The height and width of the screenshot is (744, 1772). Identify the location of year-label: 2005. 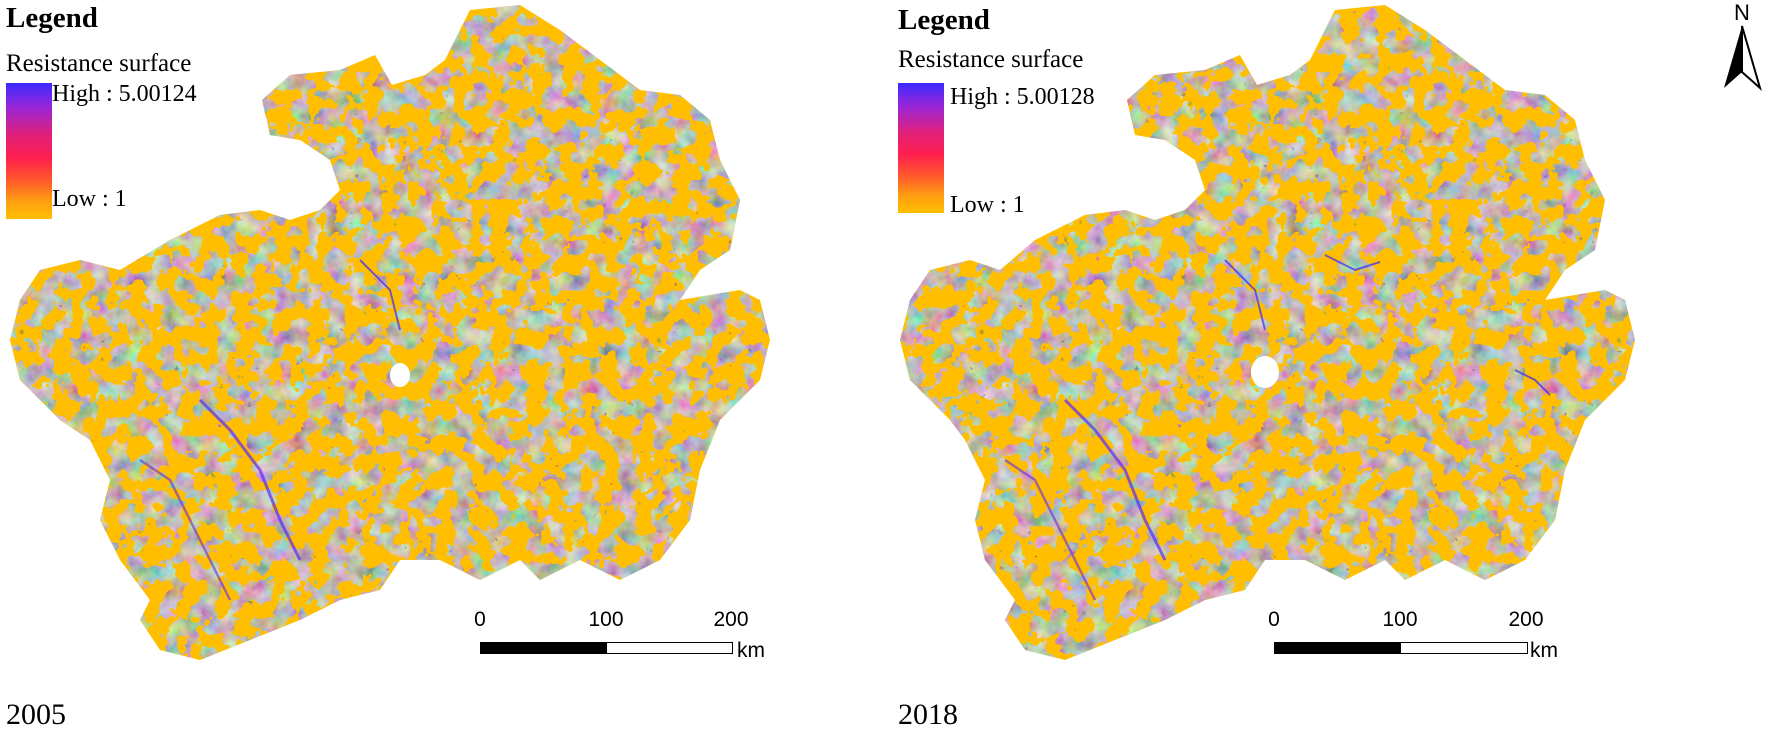
(36, 714).